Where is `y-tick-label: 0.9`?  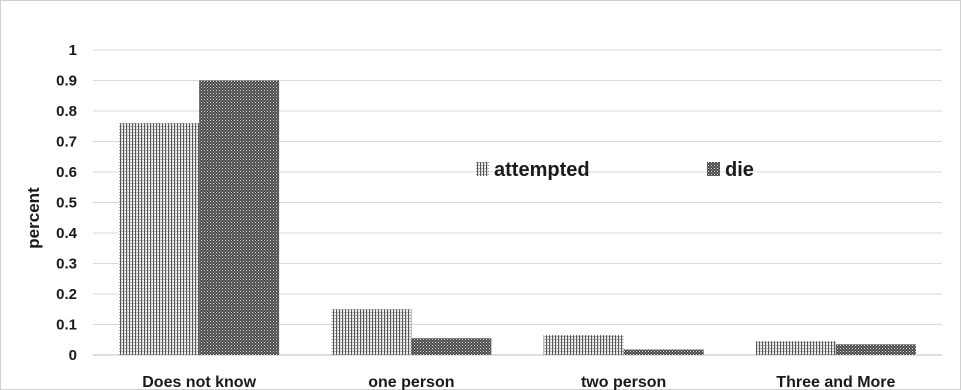
y-tick-label: 0.9 is located at coordinates (66, 81).